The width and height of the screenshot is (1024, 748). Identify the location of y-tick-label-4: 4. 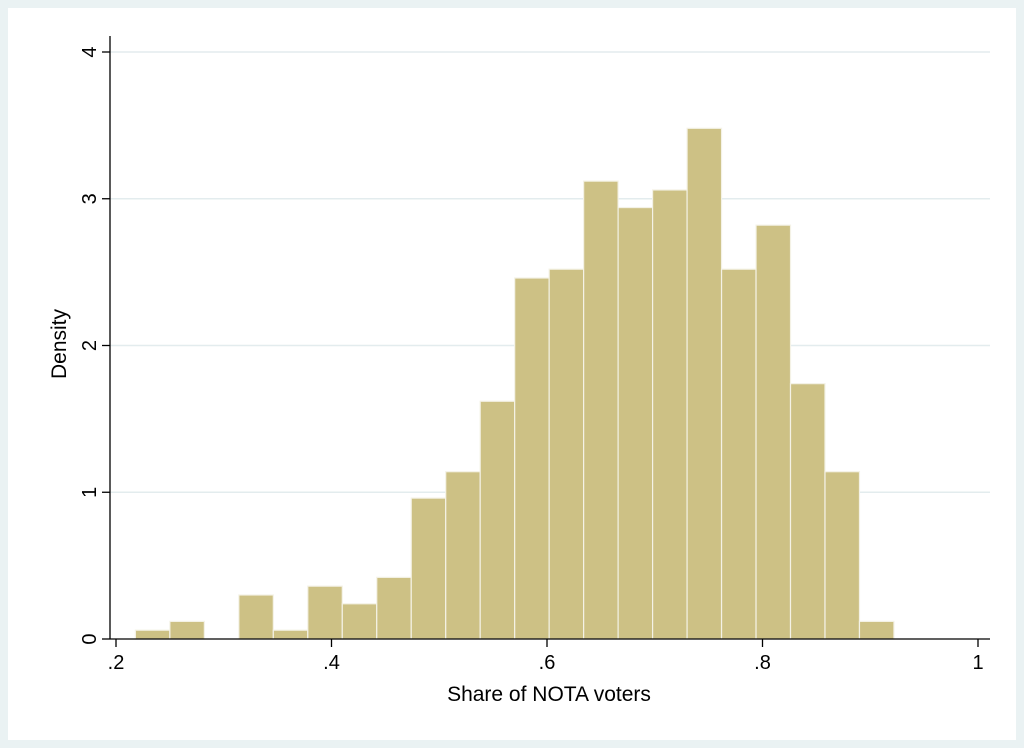
(90, 51).